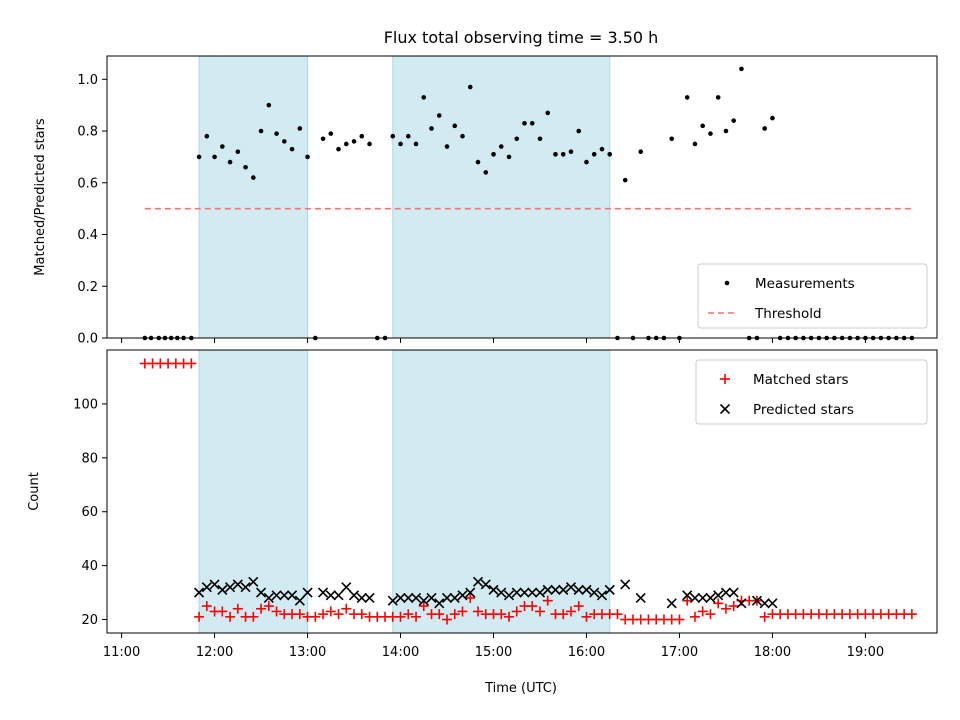 This screenshot has width=960, height=720. I want to click on y-tick-label: 20, so click(89, 620).